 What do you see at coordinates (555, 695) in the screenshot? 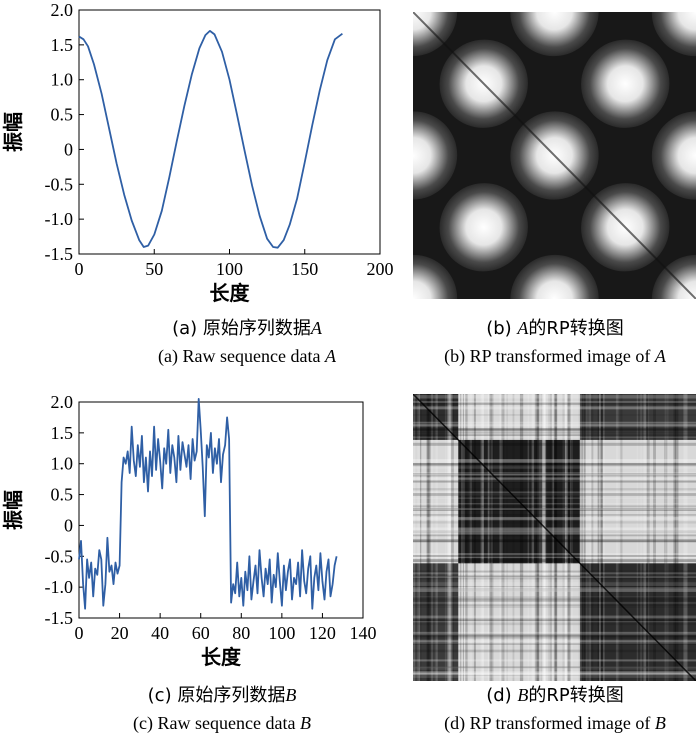
I see `caption-d-zh: (d) B的RP转换图` at bounding box center [555, 695].